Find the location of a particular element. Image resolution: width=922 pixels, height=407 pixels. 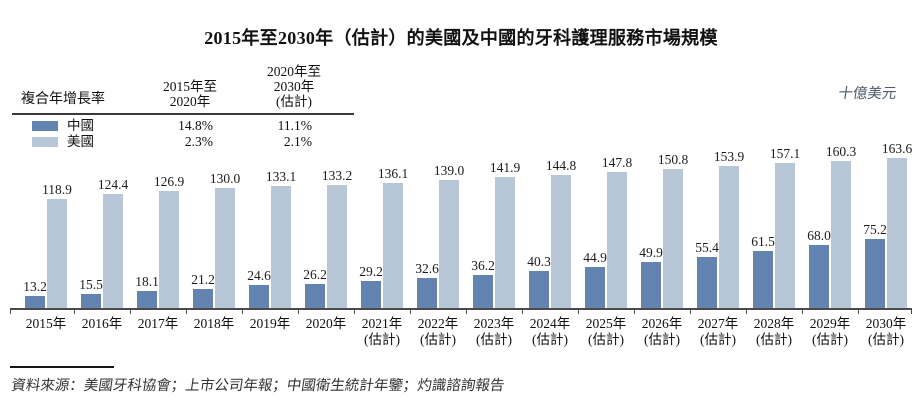

bar-value-china-0: 13.2 is located at coordinates (35, 286).